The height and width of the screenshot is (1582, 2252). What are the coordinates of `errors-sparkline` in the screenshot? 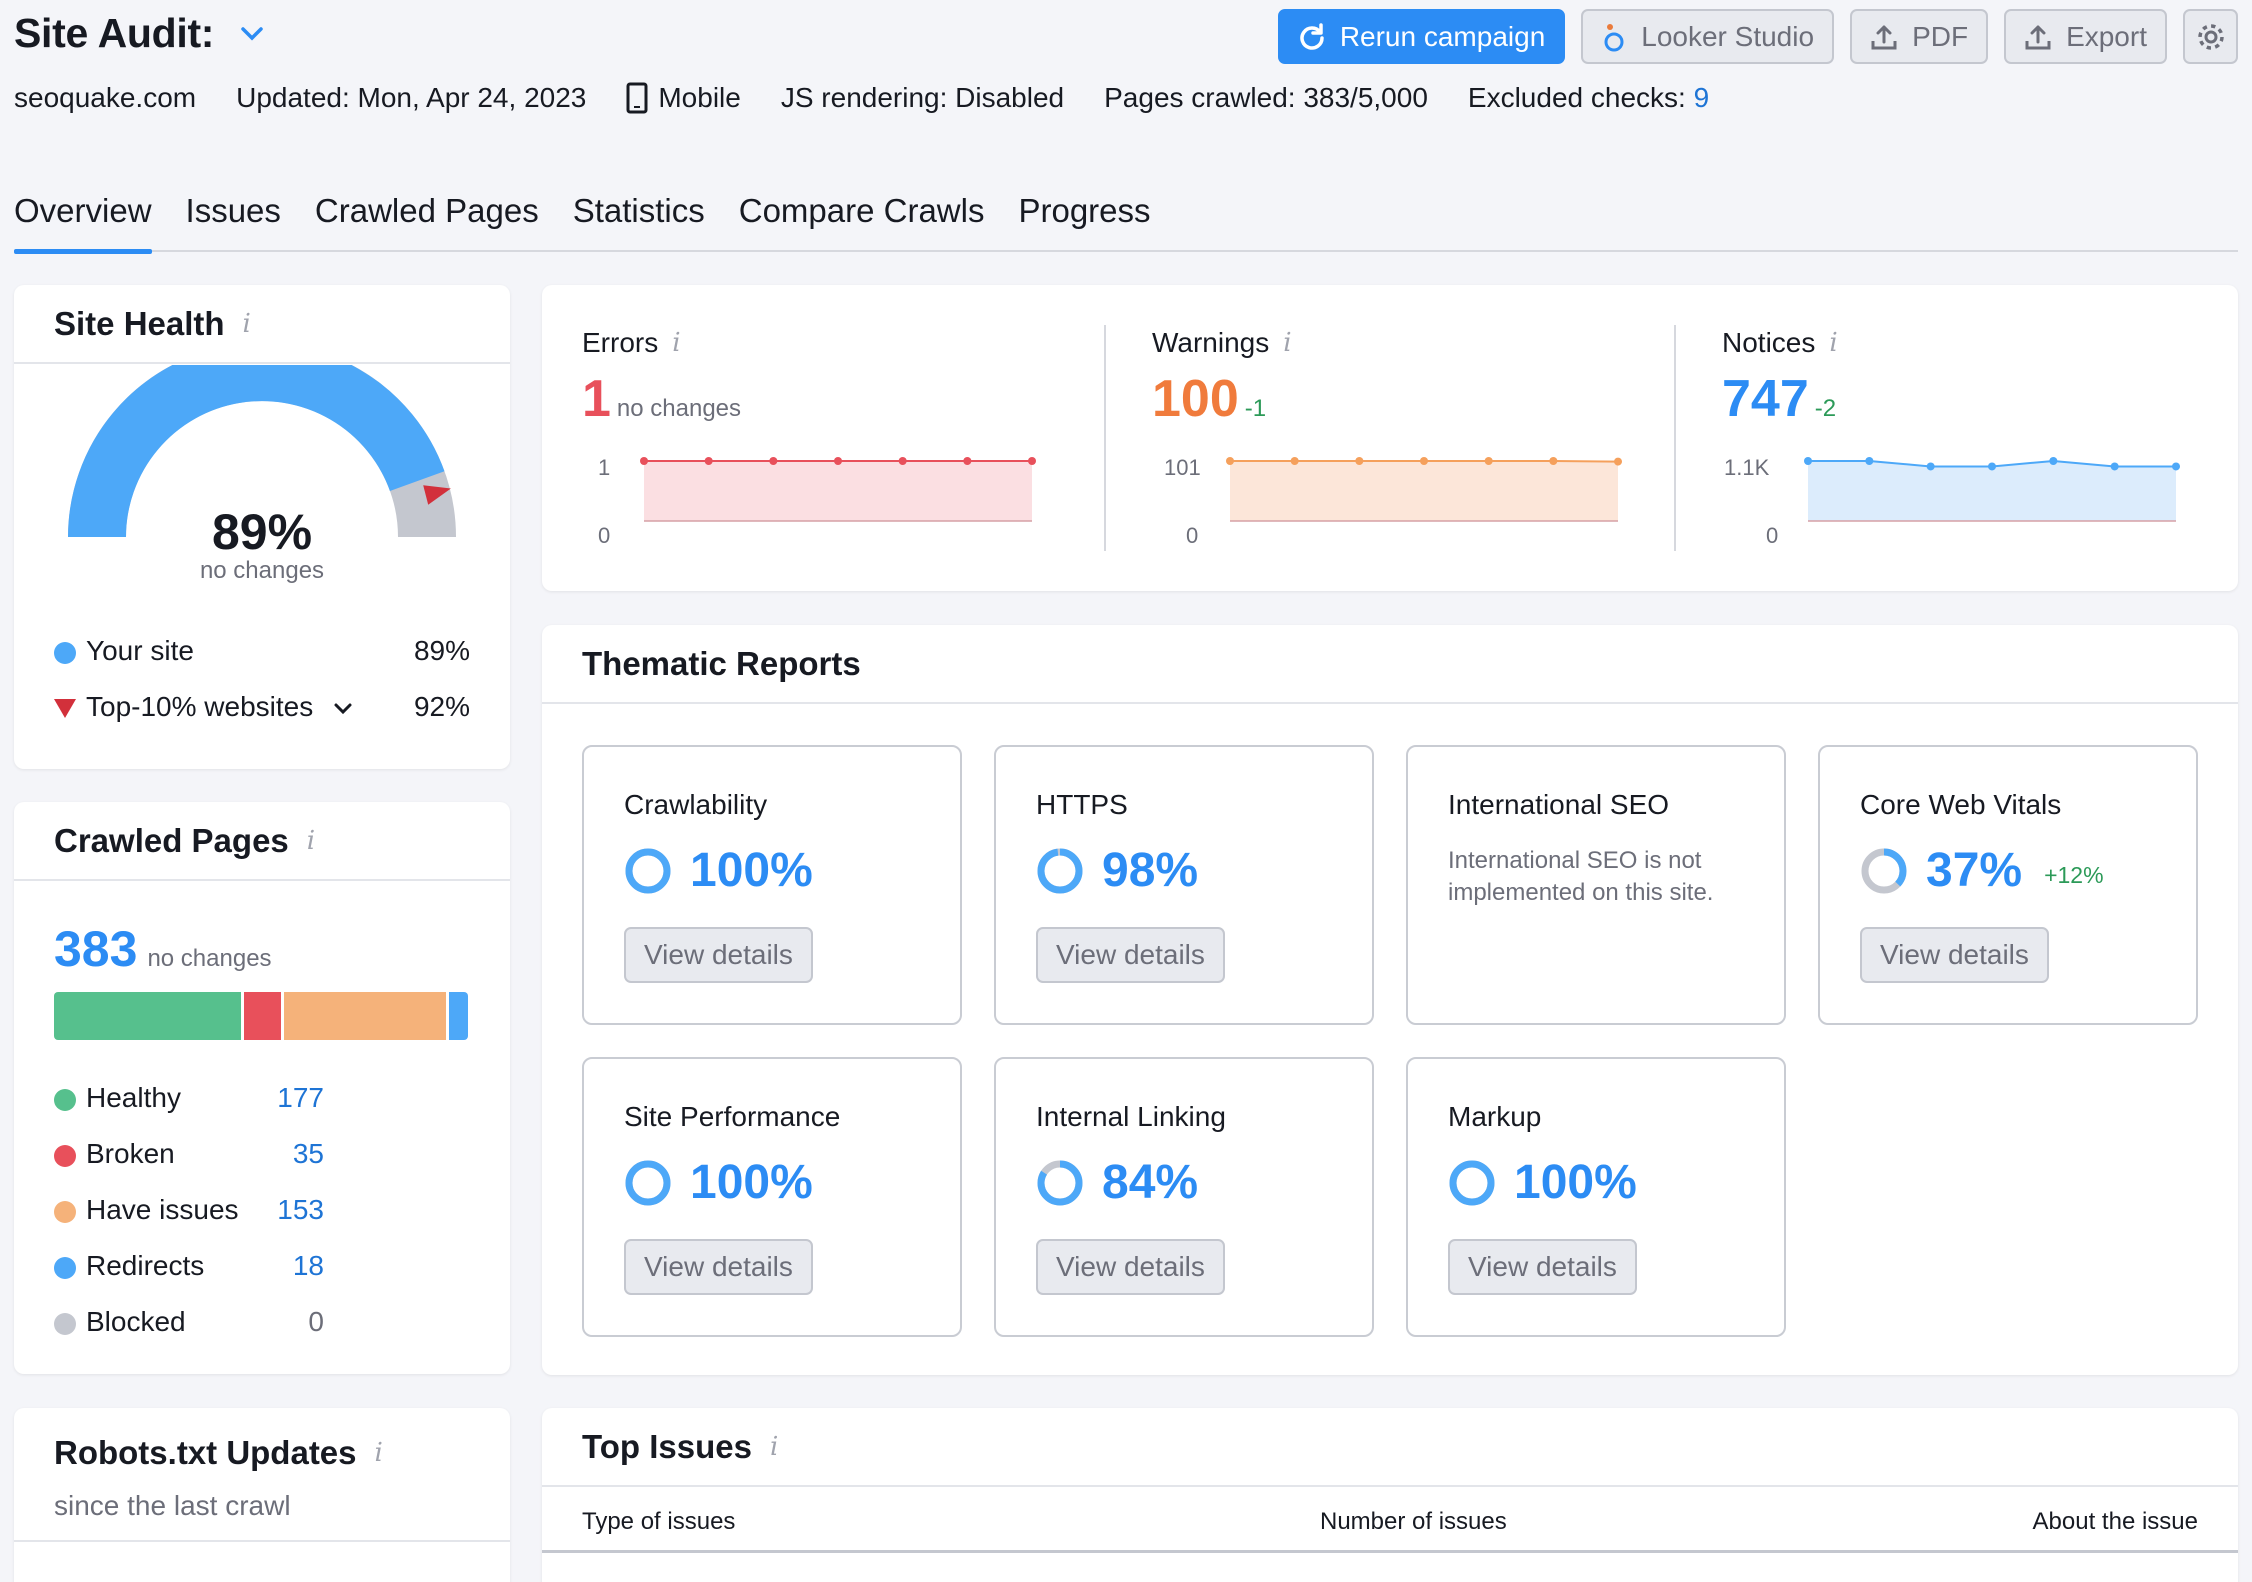 It's located at (838, 489).